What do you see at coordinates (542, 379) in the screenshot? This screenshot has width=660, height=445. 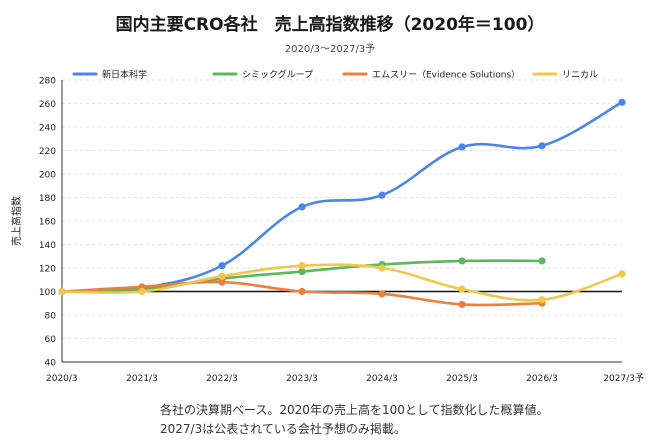 I see `x-tick-label: 2026/3` at bounding box center [542, 379].